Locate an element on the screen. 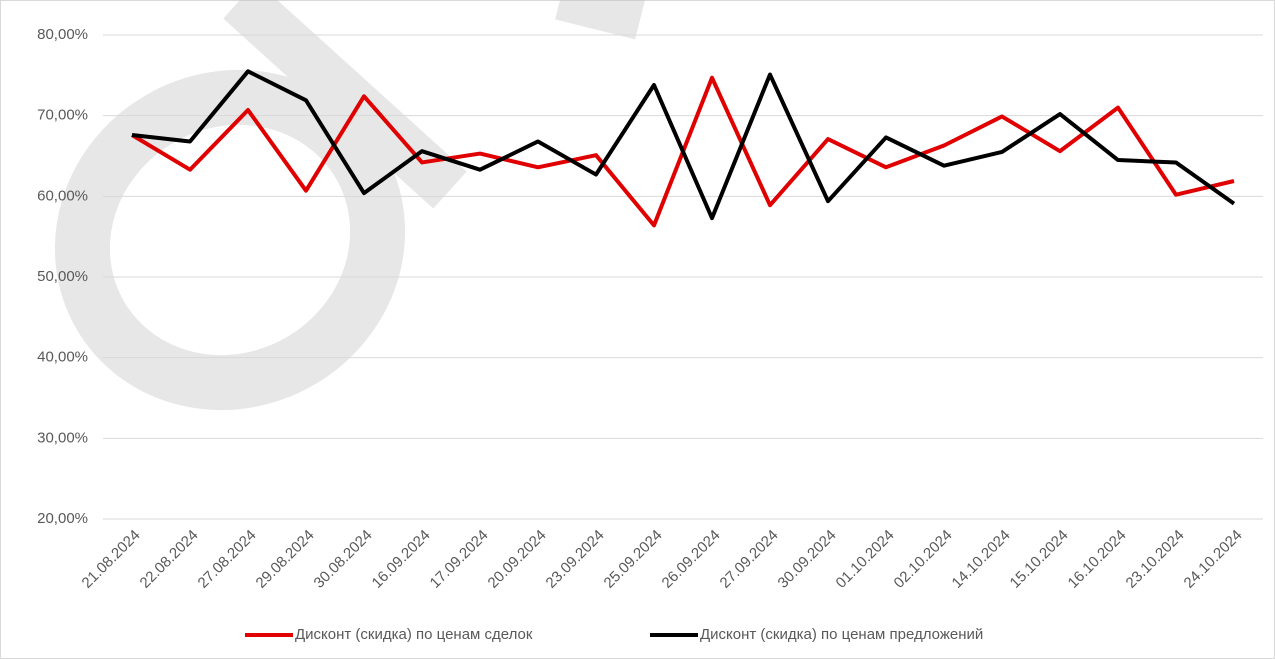  y-tick-label: 20,00% is located at coordinates (62, 518).